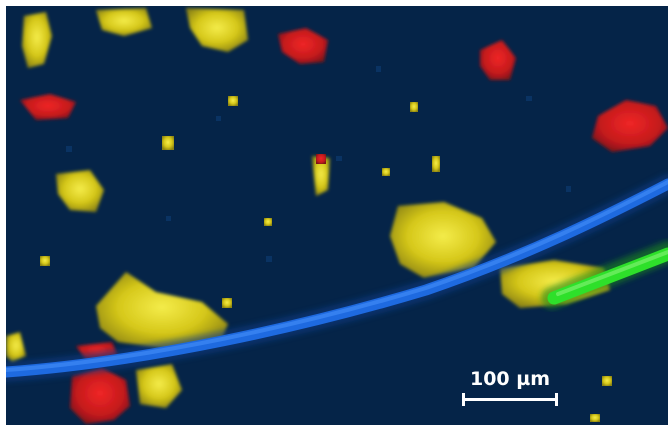 This screenshot has height=425, width=668. What do you see at coordinates (556, 399) in the screenshot?
I see `scale-bar-tick-right` at bounding box center [556, 399].